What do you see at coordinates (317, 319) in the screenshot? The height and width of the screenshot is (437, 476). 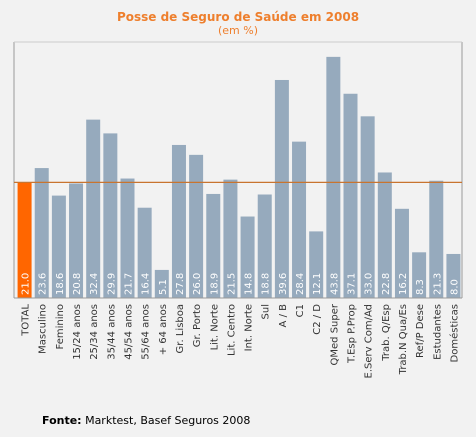 I see `category-label: C2 / D` at bounding box center [317, 319].